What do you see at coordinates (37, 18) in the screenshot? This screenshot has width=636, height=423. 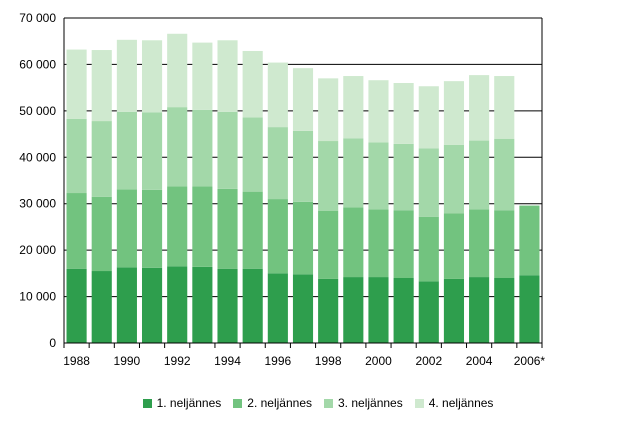 I see `y-tick-label: 70 000` at bounding box center [37, 18].